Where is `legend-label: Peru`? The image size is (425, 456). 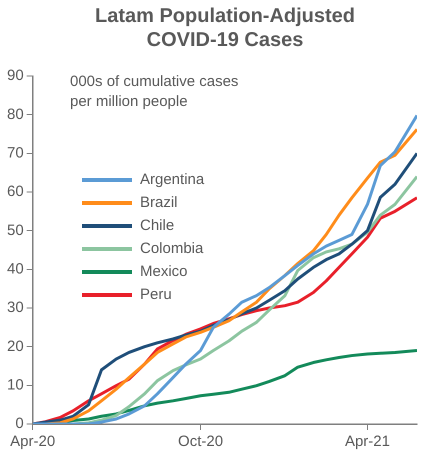 legend-label: Peru is located at coordinates (156, 294).